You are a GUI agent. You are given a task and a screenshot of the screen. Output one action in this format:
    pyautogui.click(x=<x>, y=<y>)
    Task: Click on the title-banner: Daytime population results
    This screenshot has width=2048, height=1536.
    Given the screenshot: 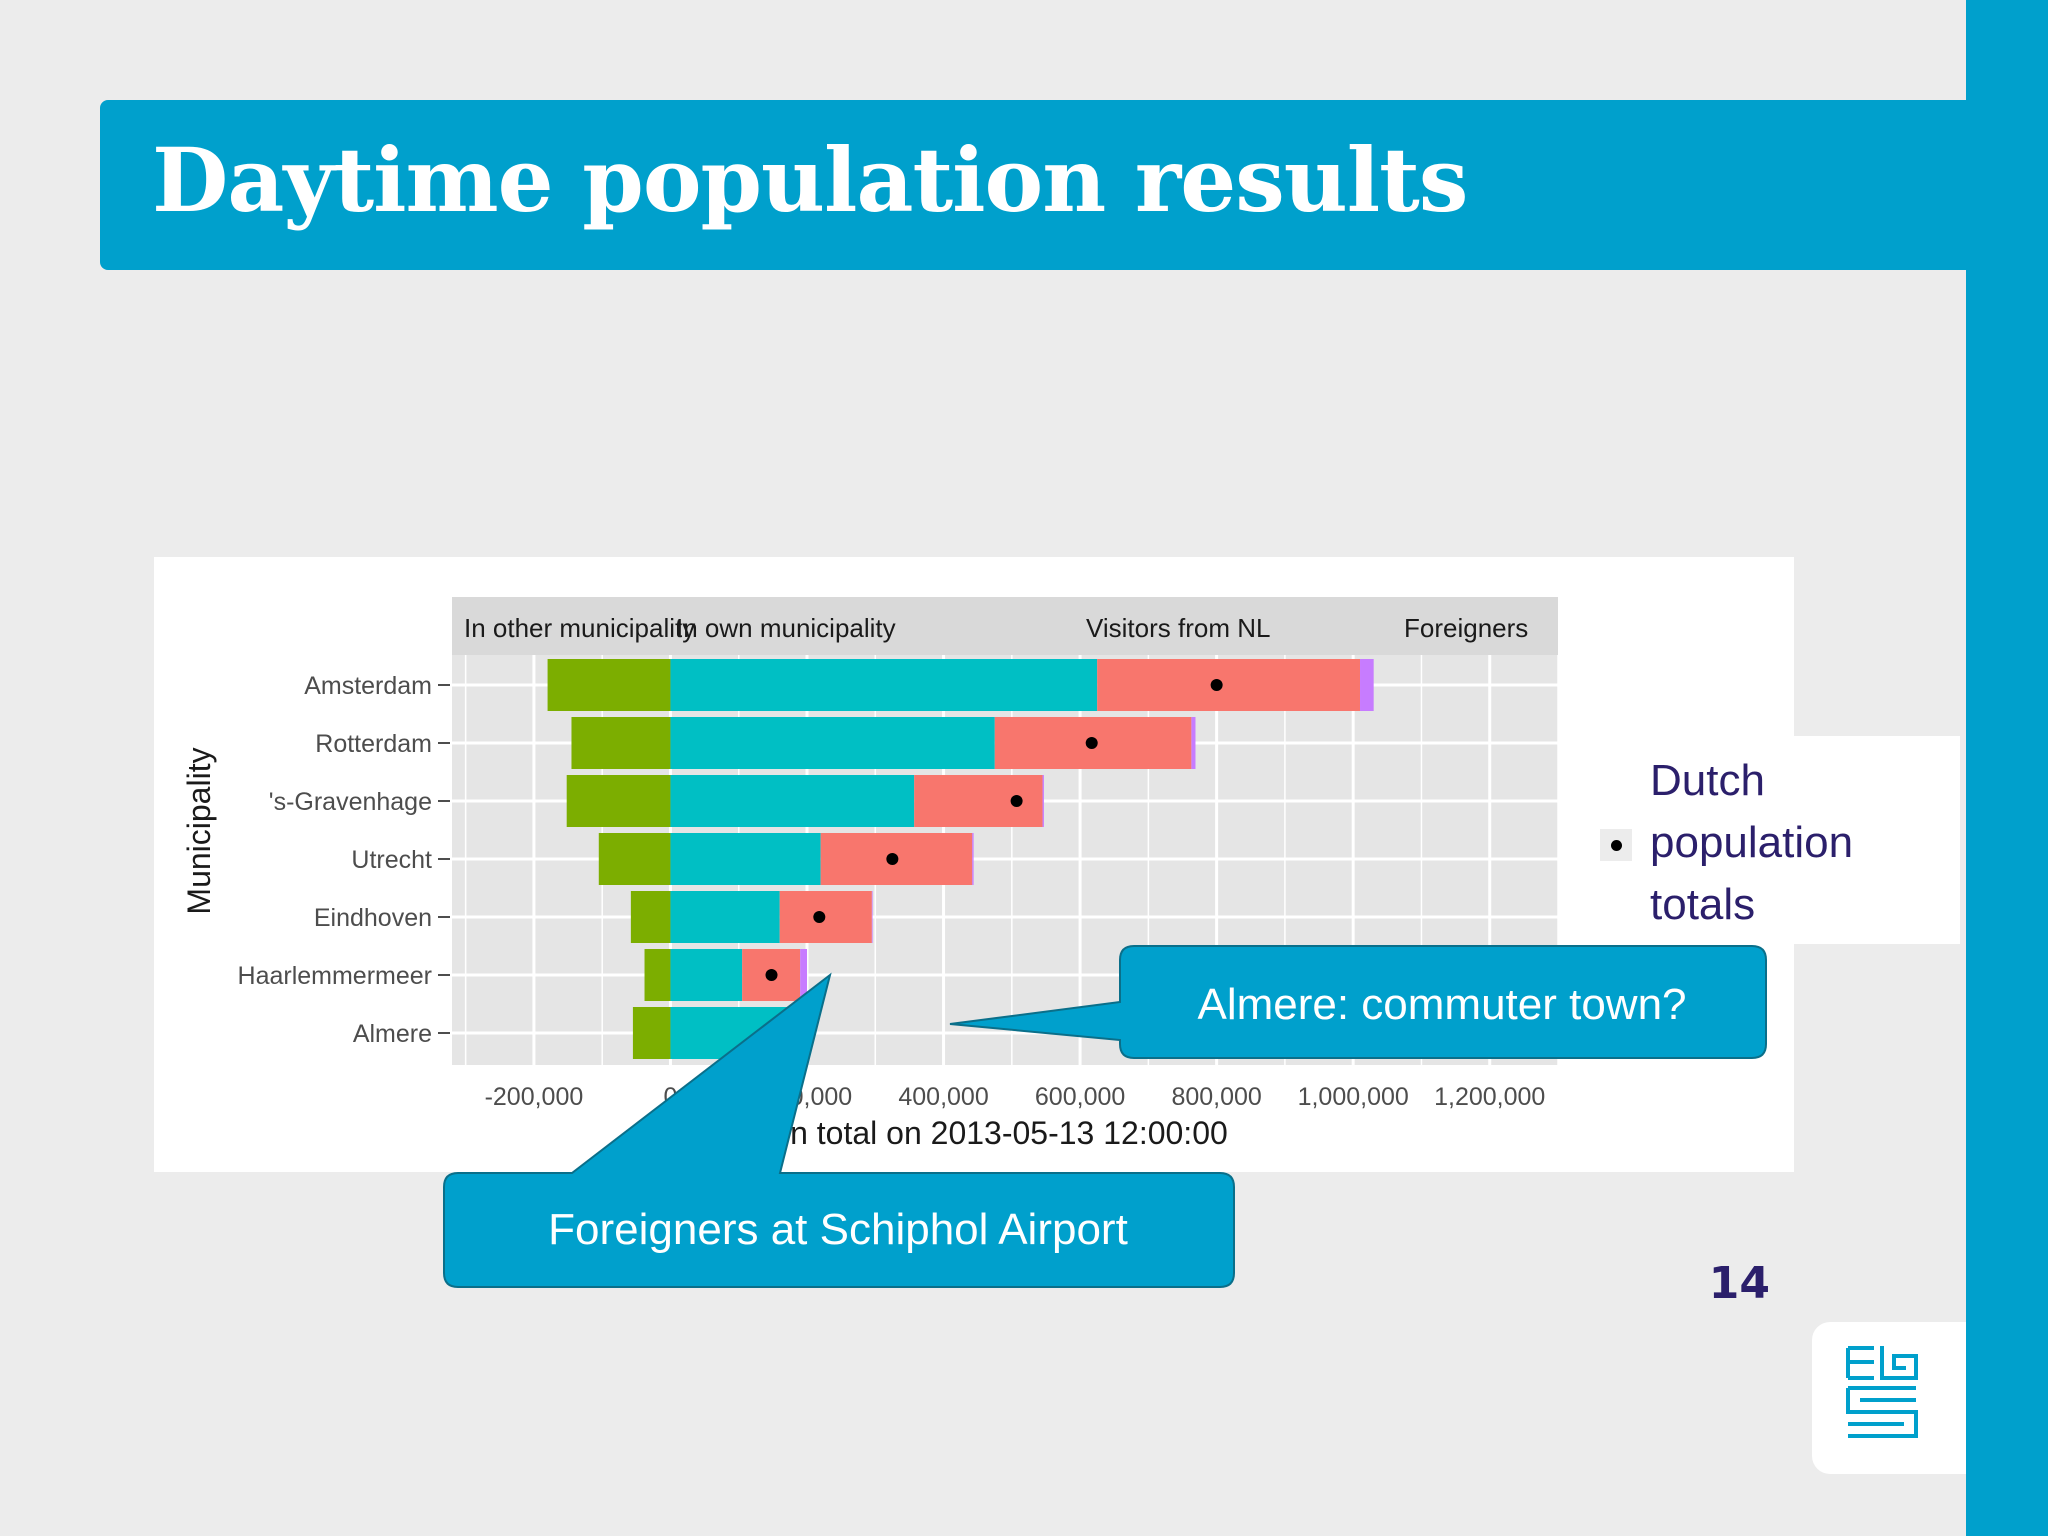 What is the action you would take?
    pyautogui.click(x=1074, y=185)
    